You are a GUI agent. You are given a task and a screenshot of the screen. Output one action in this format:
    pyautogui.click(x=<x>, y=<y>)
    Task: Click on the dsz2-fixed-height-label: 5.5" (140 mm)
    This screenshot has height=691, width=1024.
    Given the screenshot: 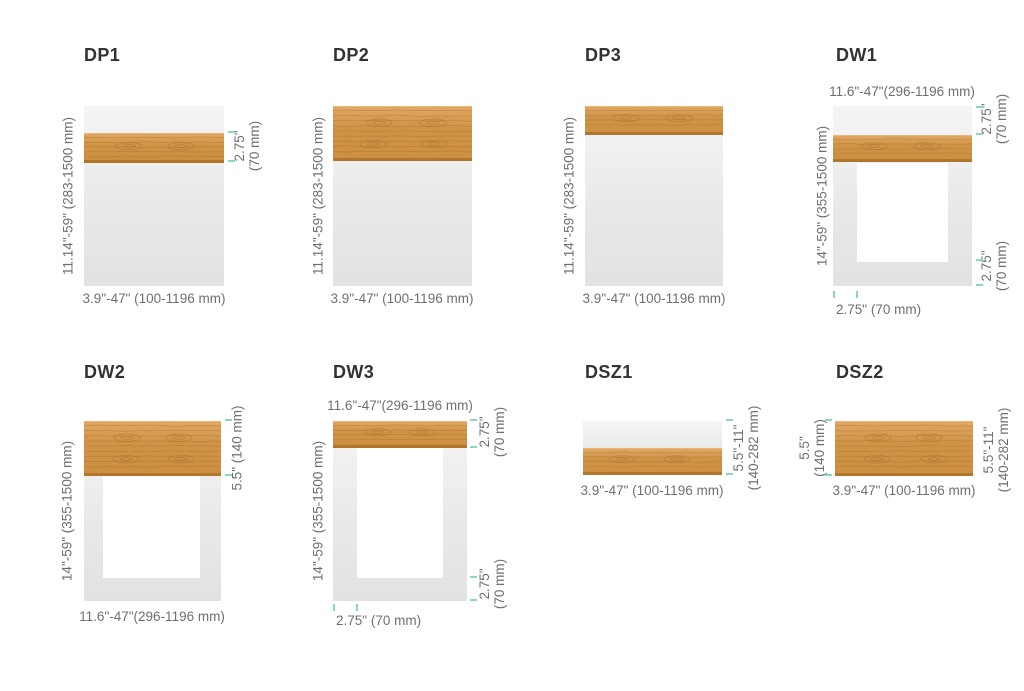 What is the action you would take?
    pyautogui.click(x=812, y=448)
    